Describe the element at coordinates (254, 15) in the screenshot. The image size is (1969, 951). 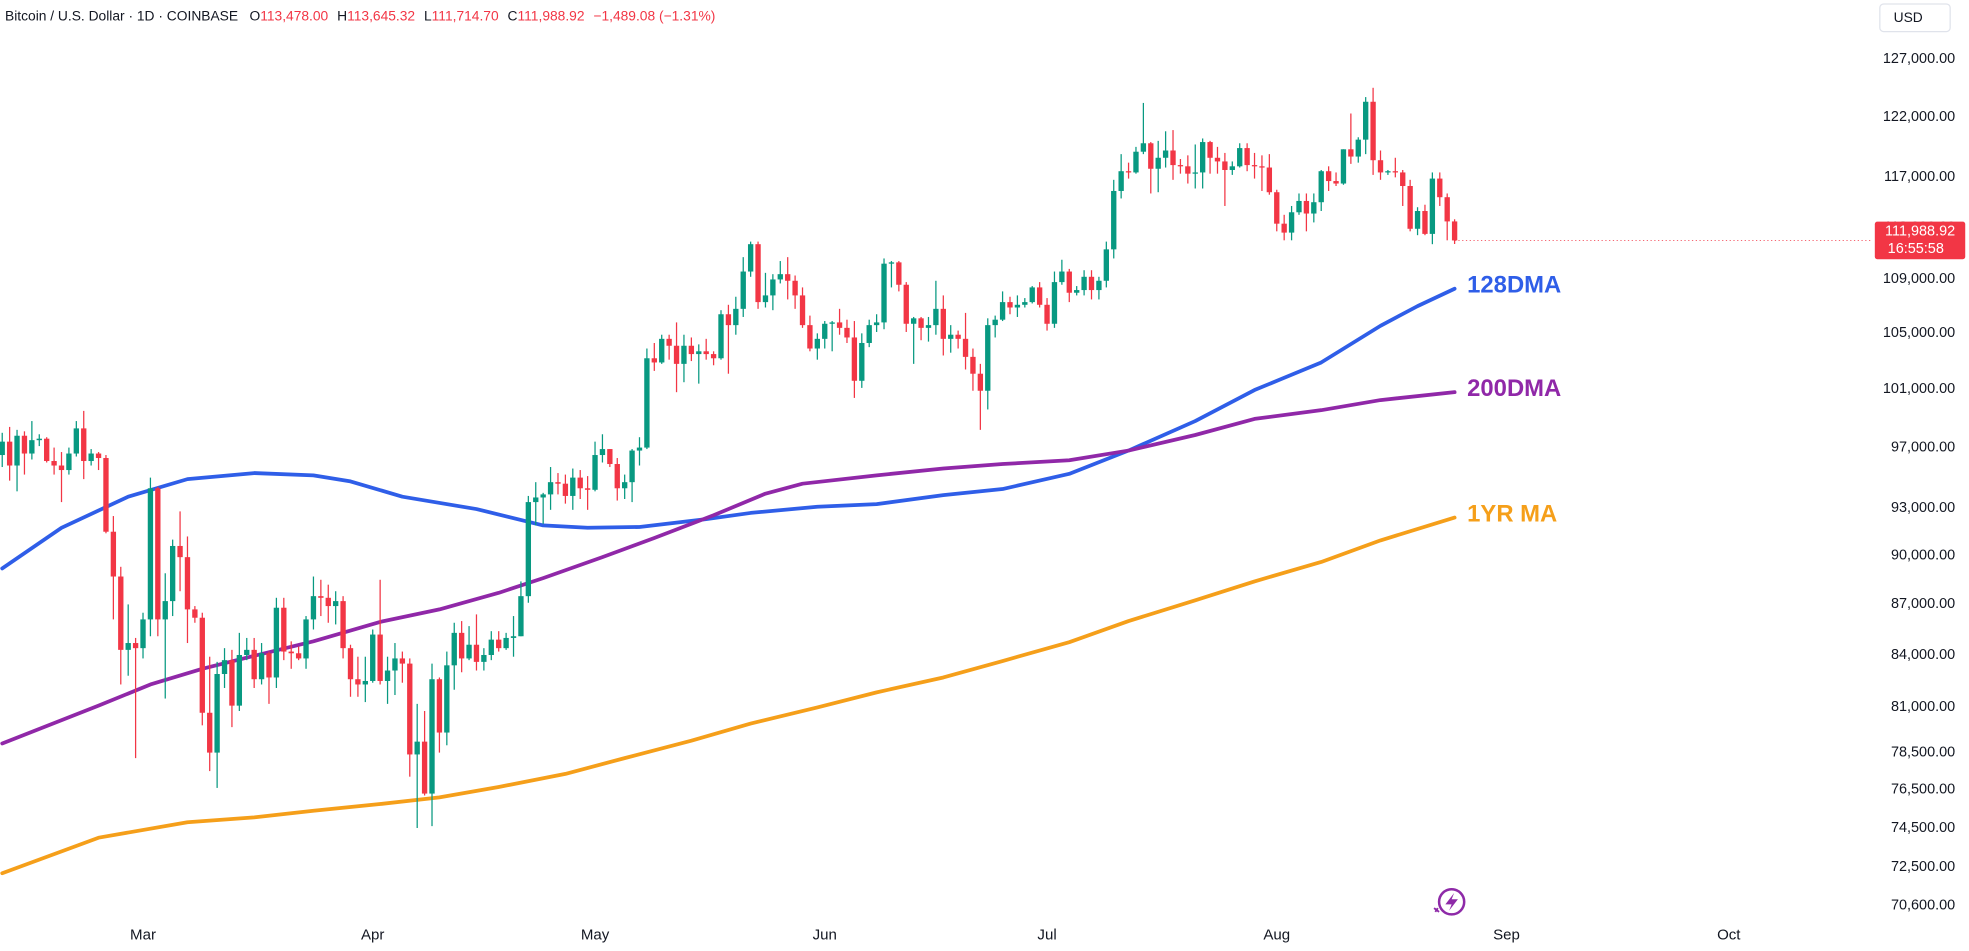
I see `ohlc-label: O` at that location.